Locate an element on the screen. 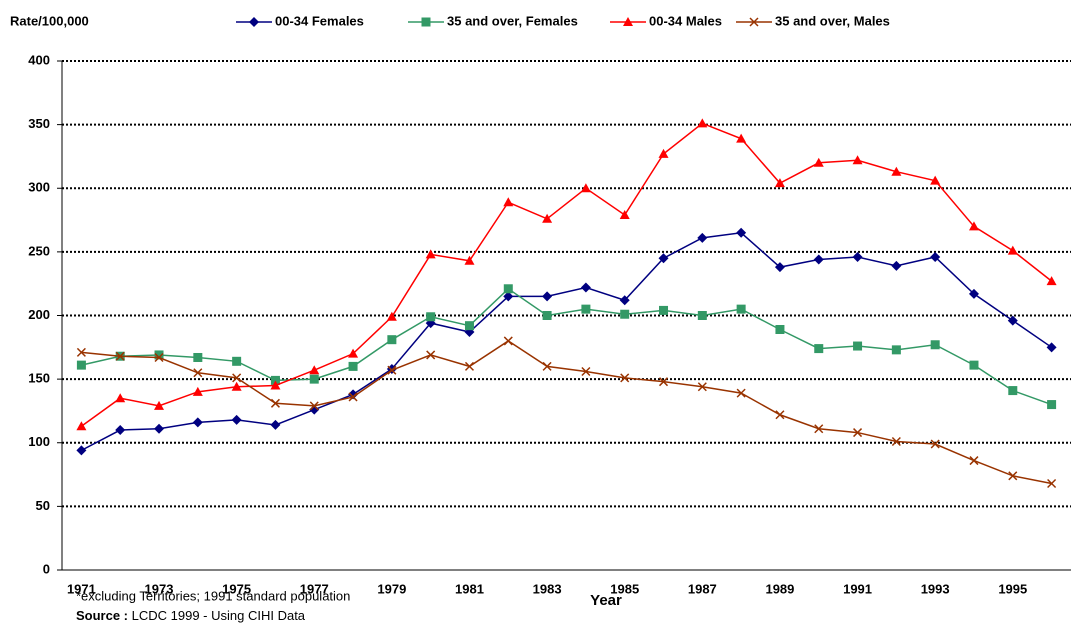 This screenshot has height=624, width=1091. y-tick-label: 350 is located at coordinates (39, 123).